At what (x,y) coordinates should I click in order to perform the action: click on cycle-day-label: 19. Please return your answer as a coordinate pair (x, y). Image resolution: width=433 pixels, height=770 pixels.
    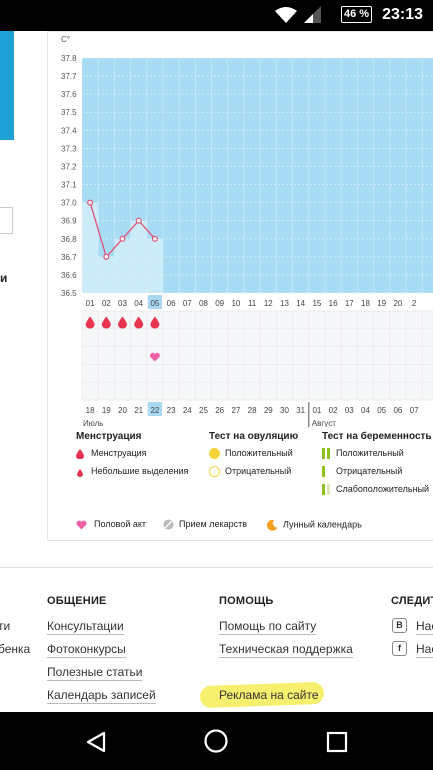
    Looking at the image, I should click on (381, 303).